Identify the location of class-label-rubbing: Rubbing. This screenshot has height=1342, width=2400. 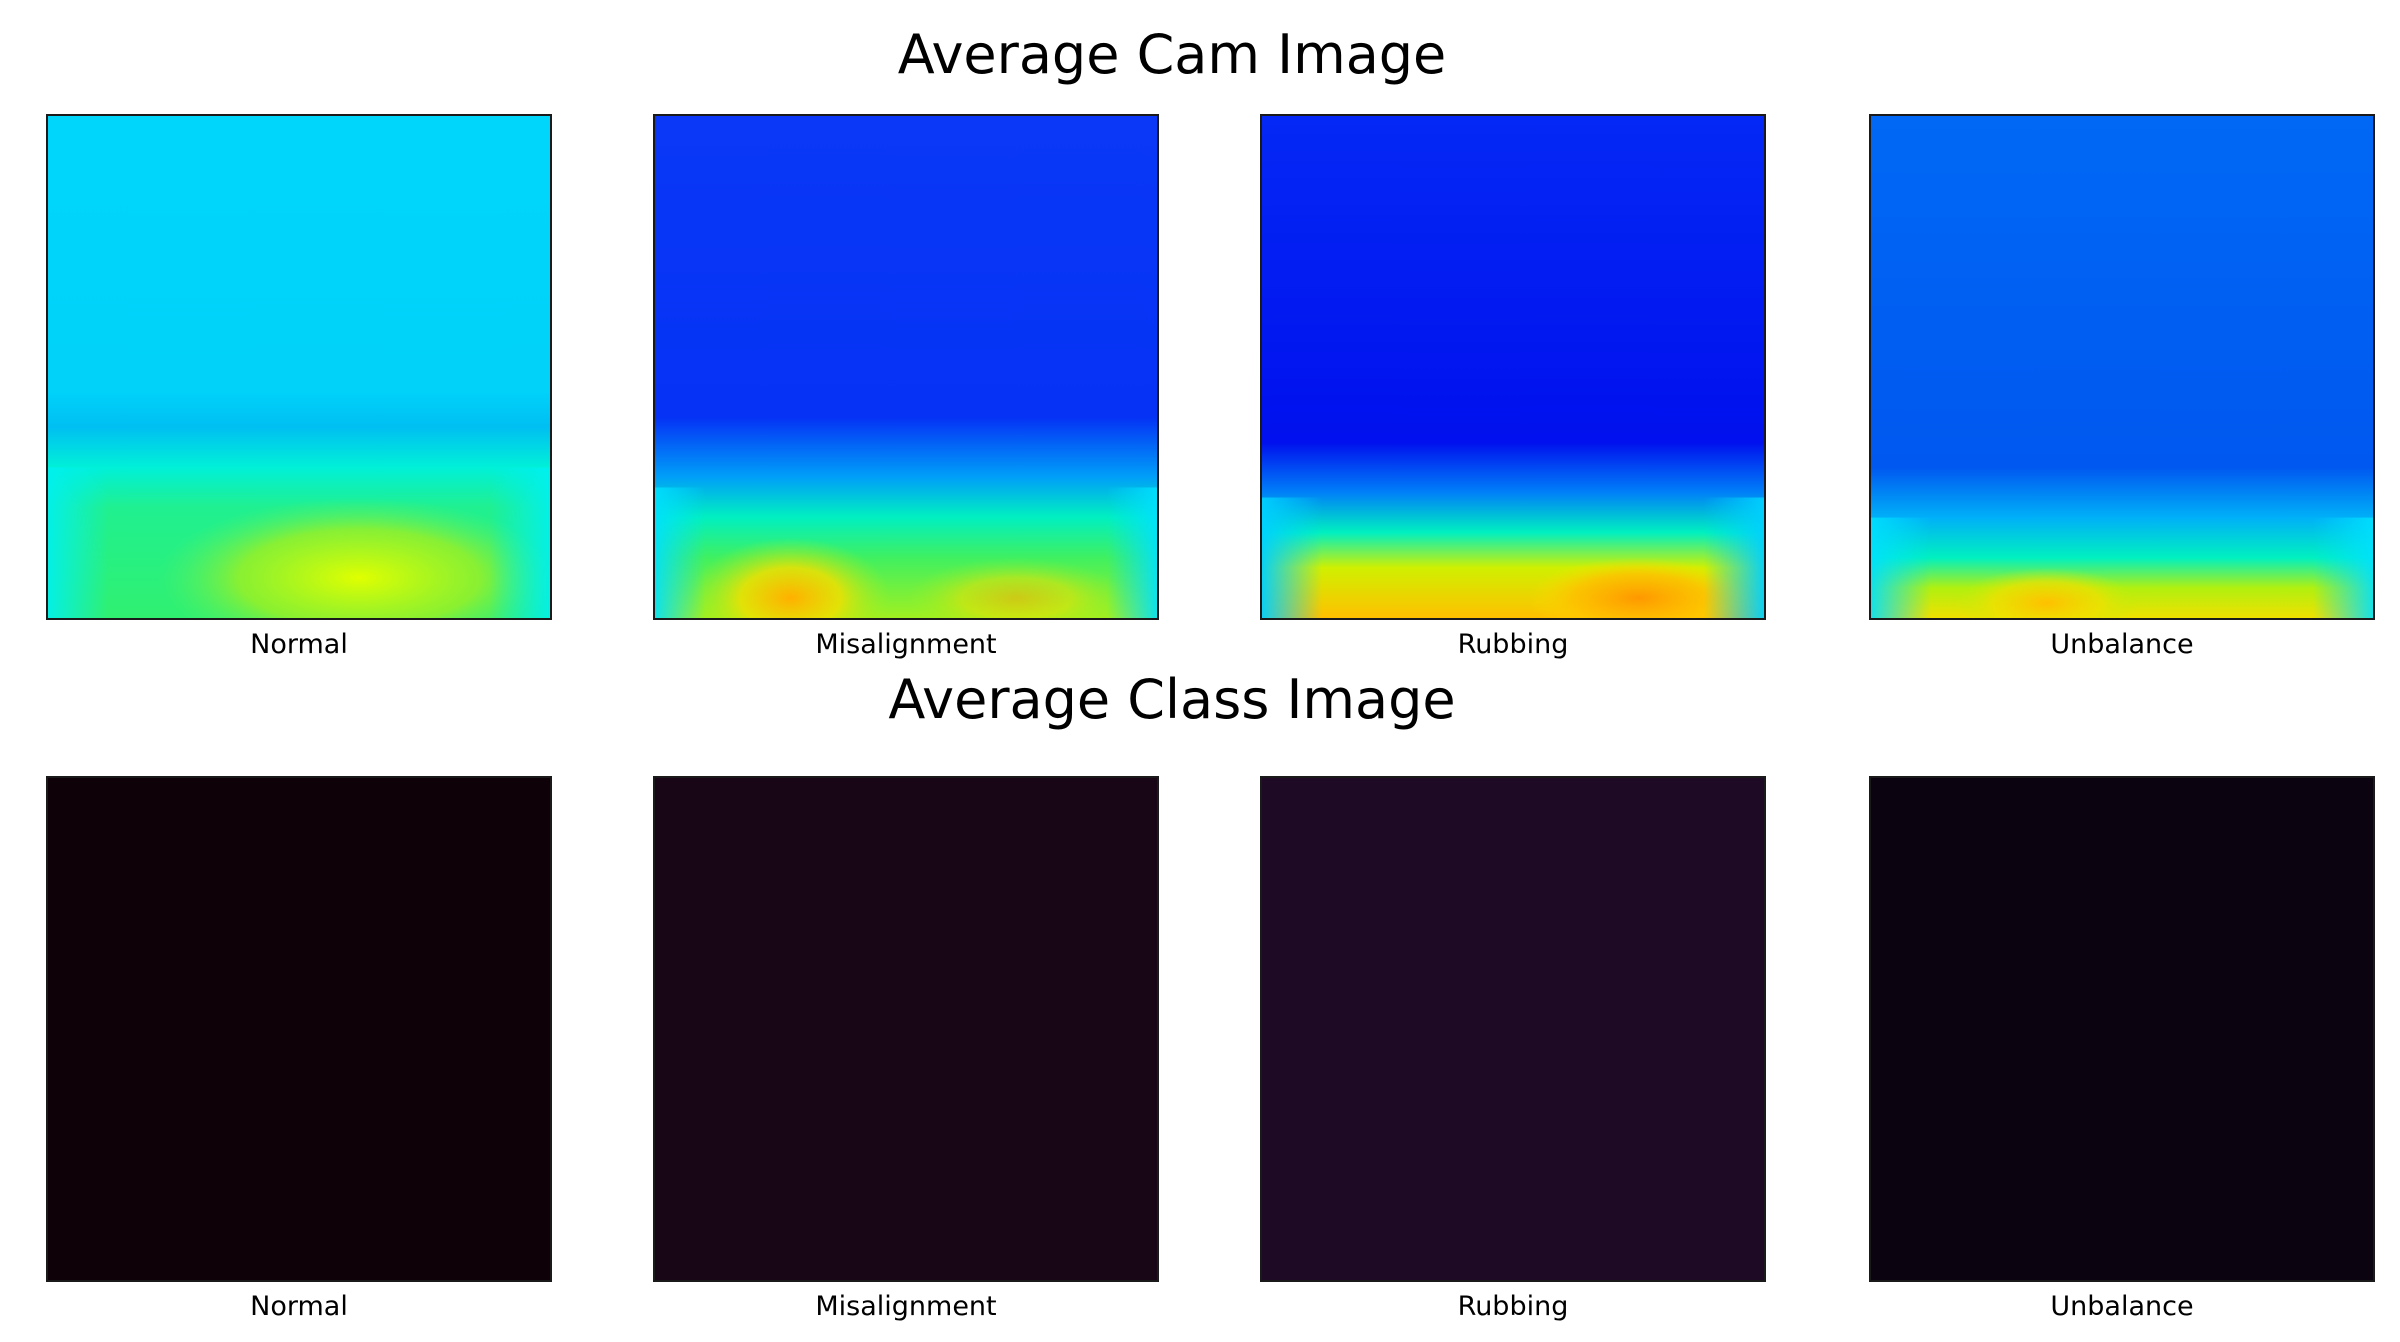
(1513, 1306).